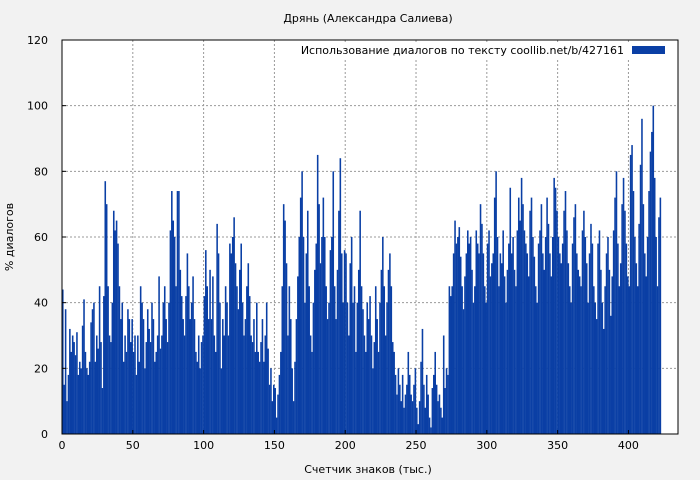  Describe the element at coordinates (274, 445) in the screenshot. I see `x-tick-label: 150` at that location.